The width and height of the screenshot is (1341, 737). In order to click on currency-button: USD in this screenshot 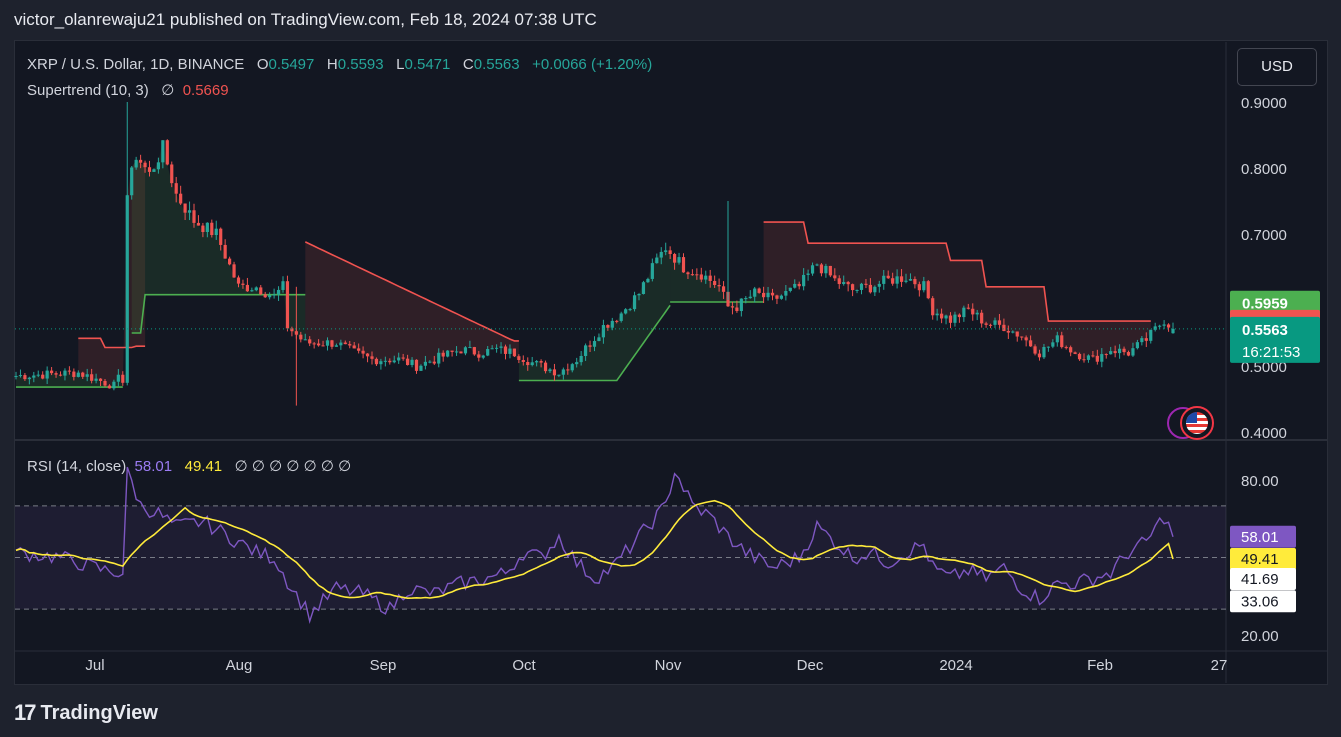, I will do `click(1277, 67)`.